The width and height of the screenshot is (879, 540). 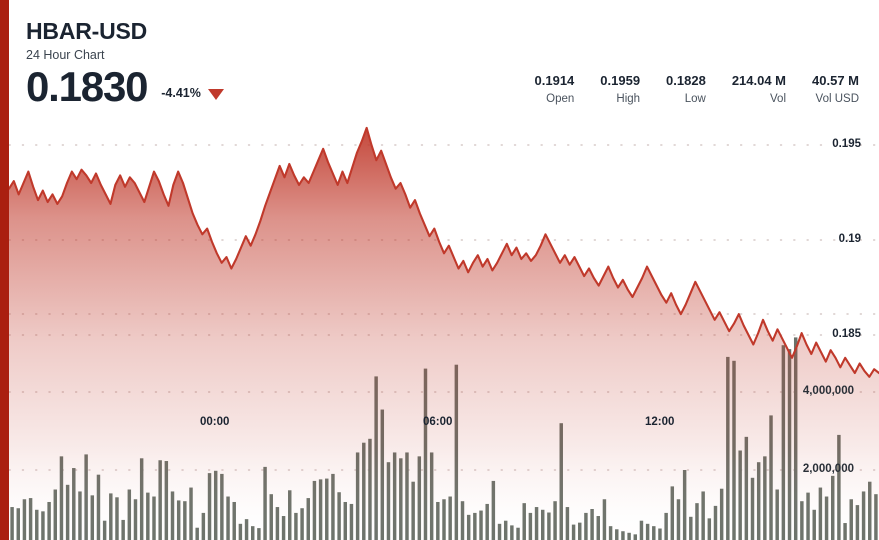 I want to click on time-axis-label: 00:00, so click(x=215, y=422).